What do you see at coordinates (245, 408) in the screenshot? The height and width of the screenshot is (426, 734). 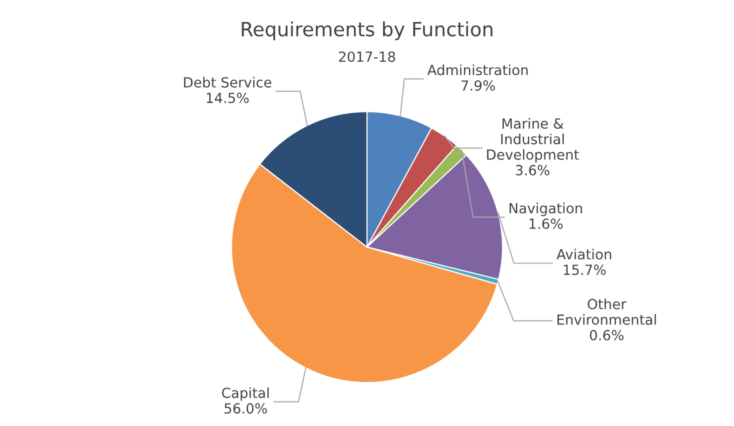 I see `data-label: 56.0%` at bounding box center [245, 408].